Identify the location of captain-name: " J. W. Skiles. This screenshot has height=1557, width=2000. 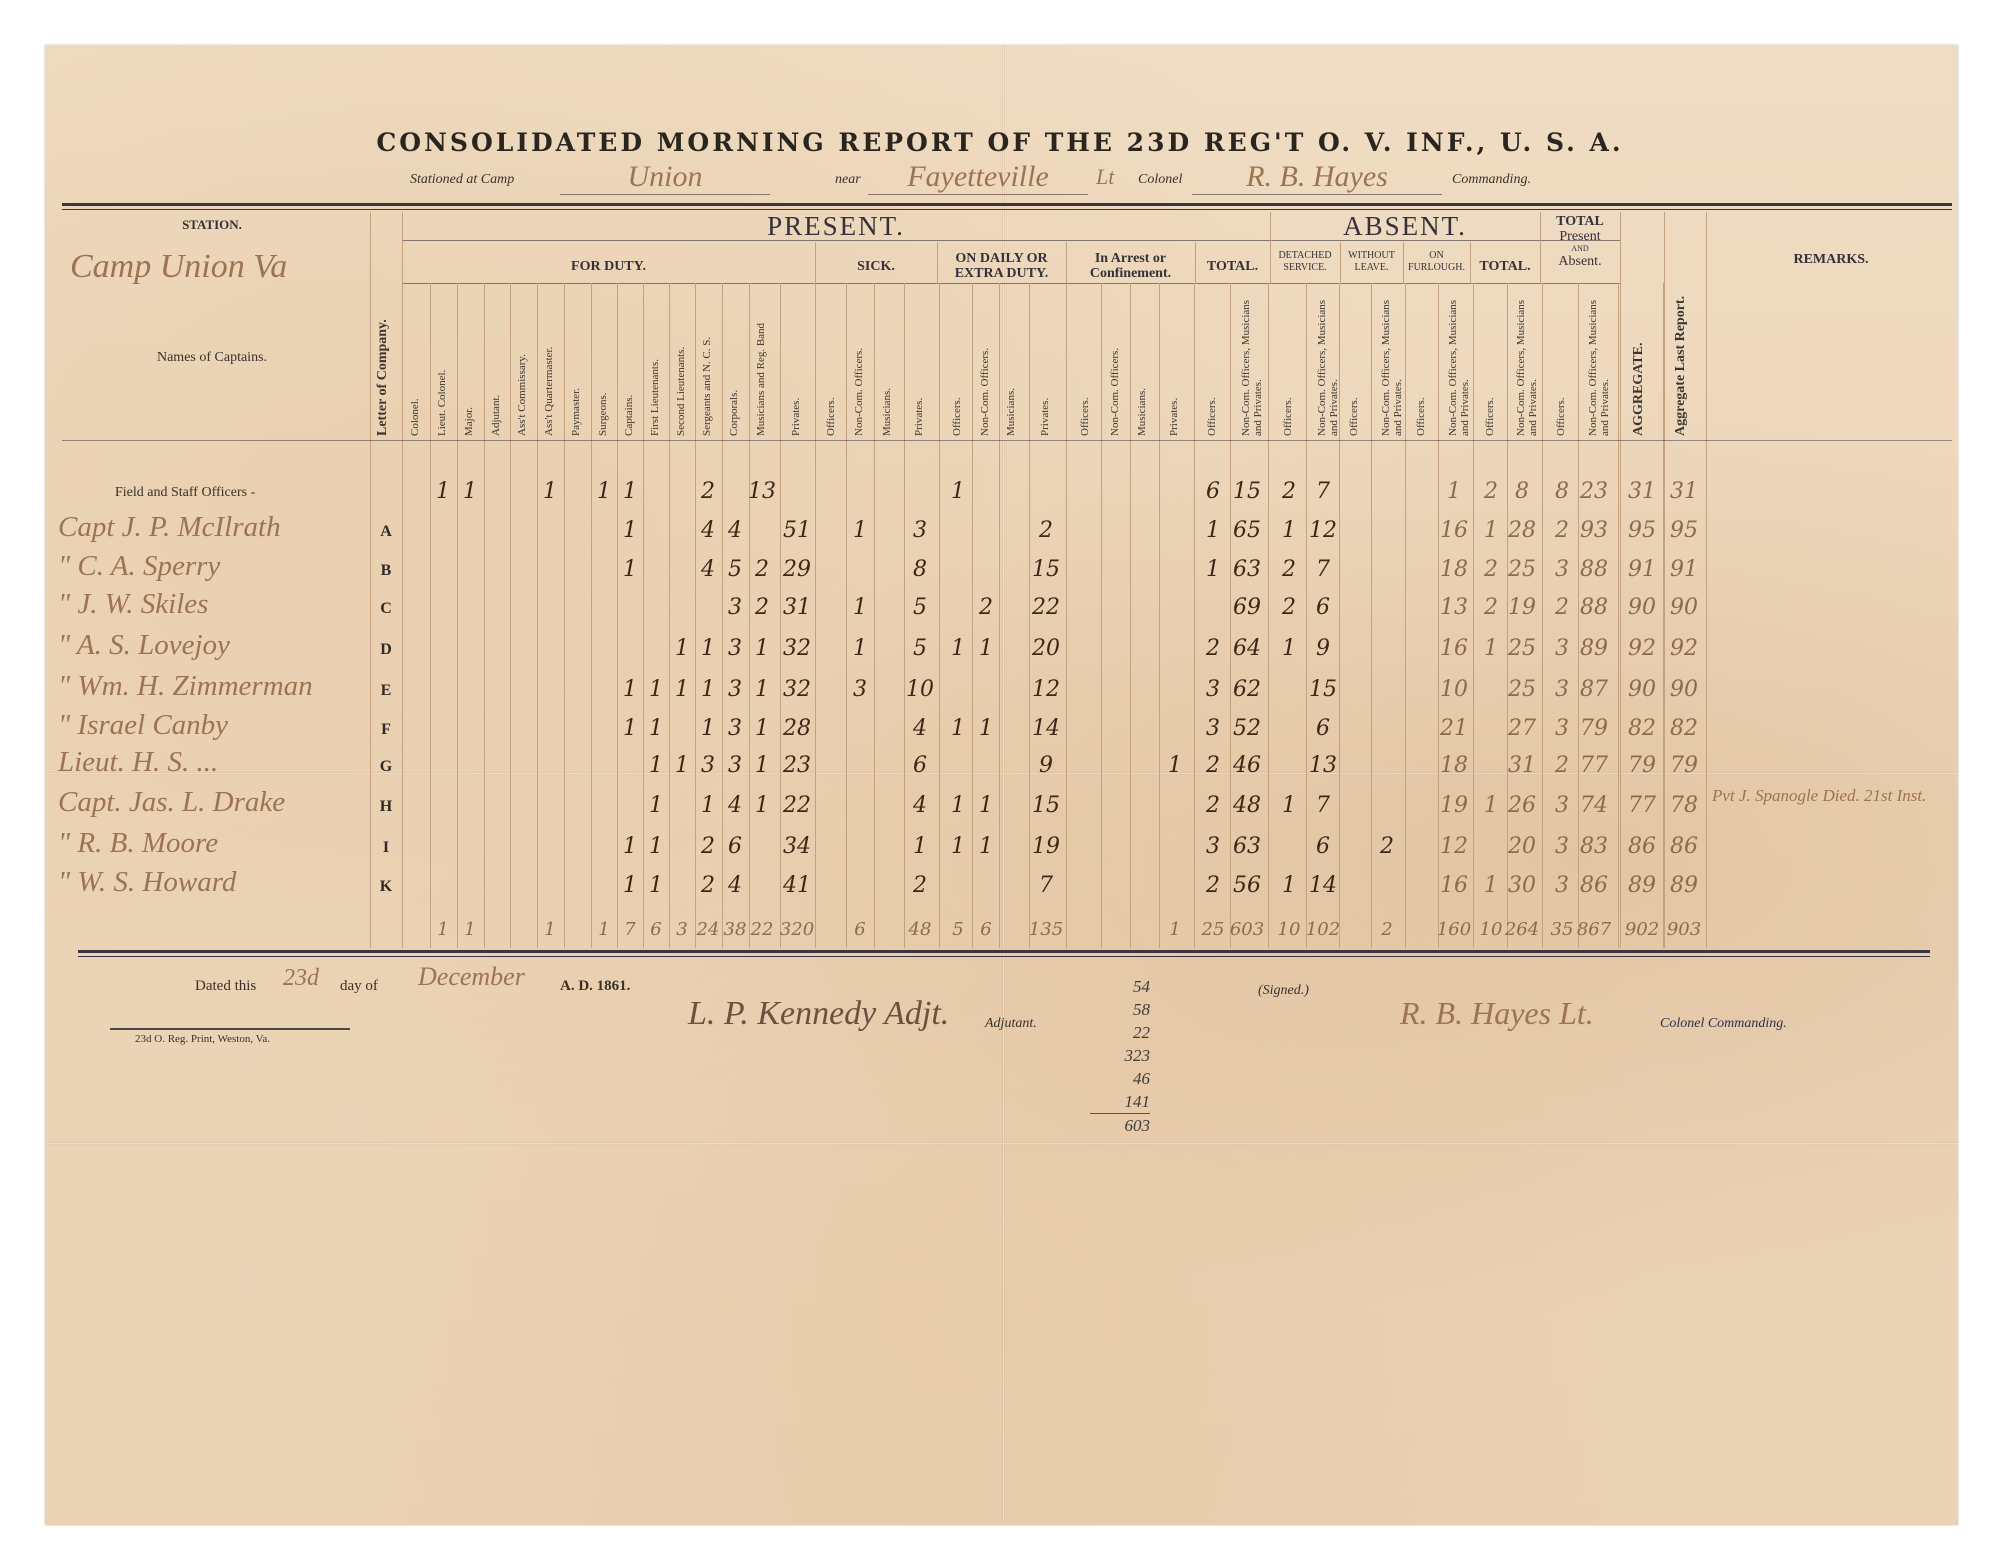
(133, 604).